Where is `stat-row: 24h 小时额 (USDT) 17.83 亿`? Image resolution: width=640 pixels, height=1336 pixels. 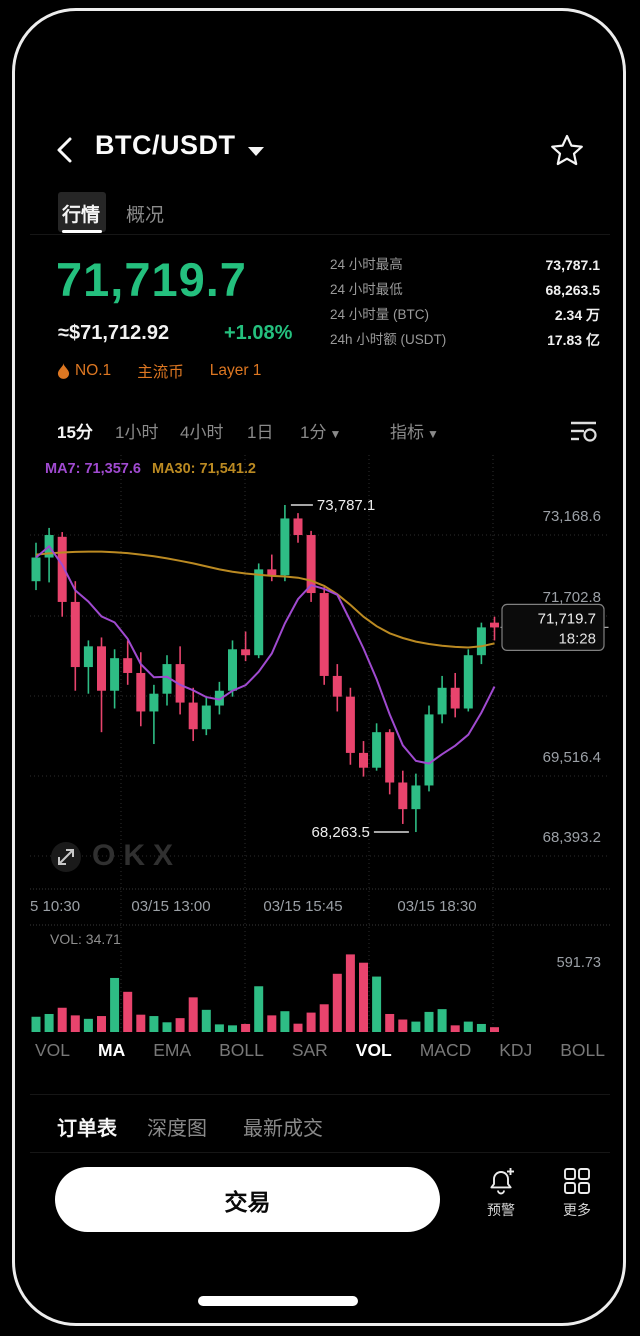
stat-row: 24h 小时额 (USDT) 17.83 亿 is located at coordinates (465, 340).